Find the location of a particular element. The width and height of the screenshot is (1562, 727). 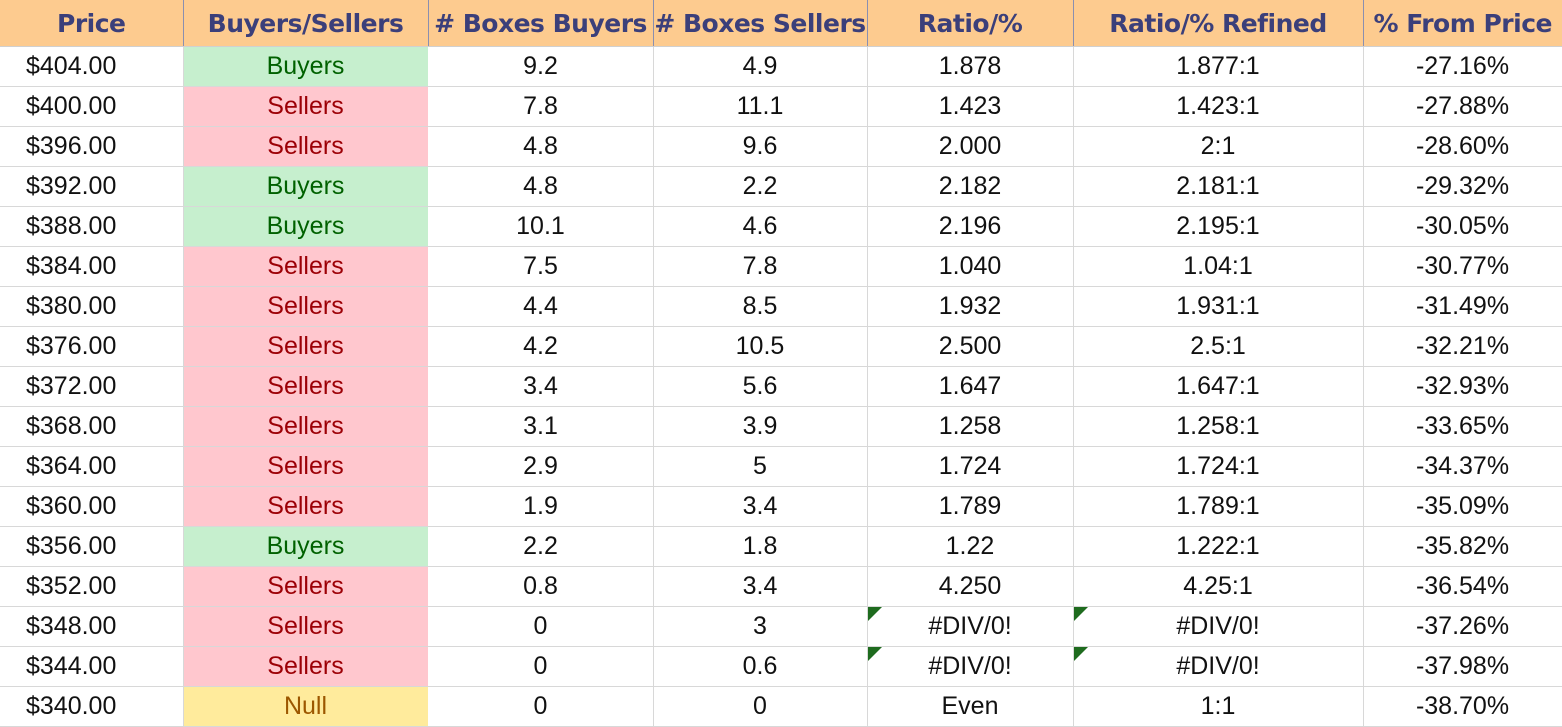

boxes-buyers-cell: 4.2 is located at coordinates (541, 346).